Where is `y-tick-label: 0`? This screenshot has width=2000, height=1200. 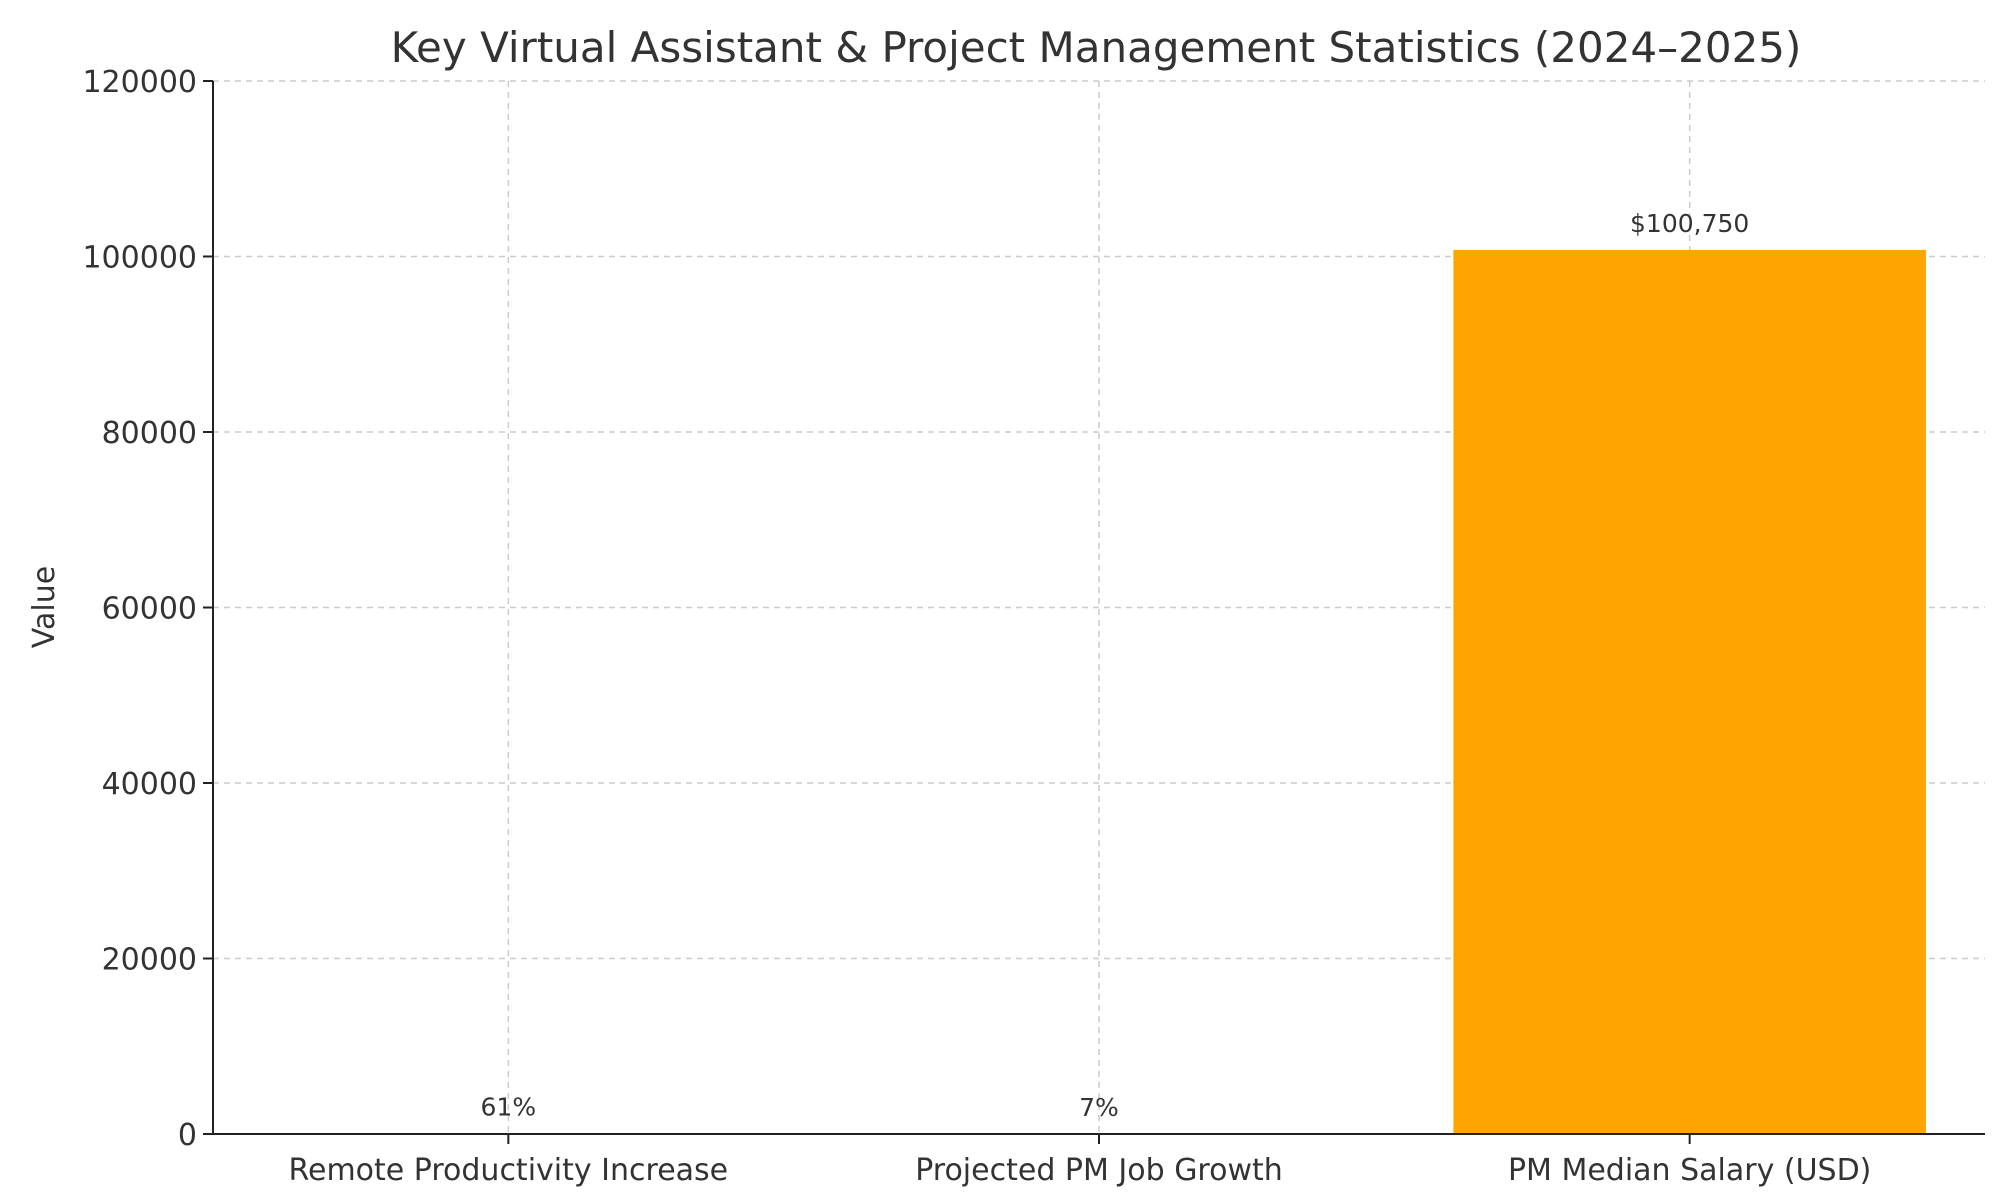
y-tick-label: 0 is located at coordinates (187, 1135).